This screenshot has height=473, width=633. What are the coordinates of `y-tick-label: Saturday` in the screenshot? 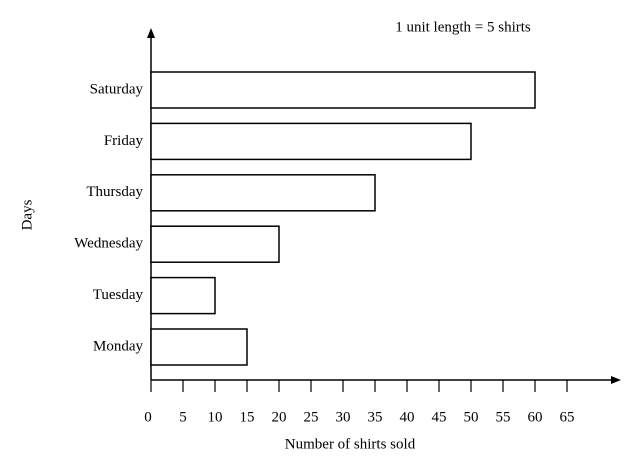 It's located at (117, 89).